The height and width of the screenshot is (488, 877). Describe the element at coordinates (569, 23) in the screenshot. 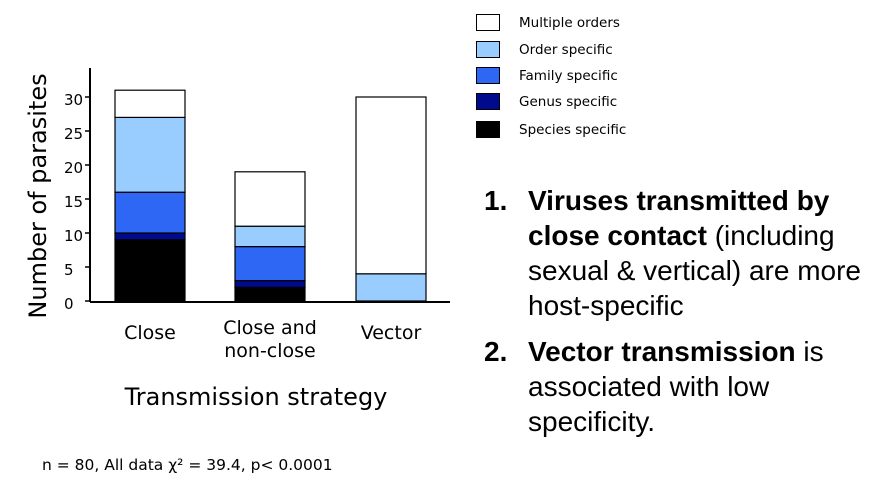

I see `legend-label: Multiple orders` at that location.